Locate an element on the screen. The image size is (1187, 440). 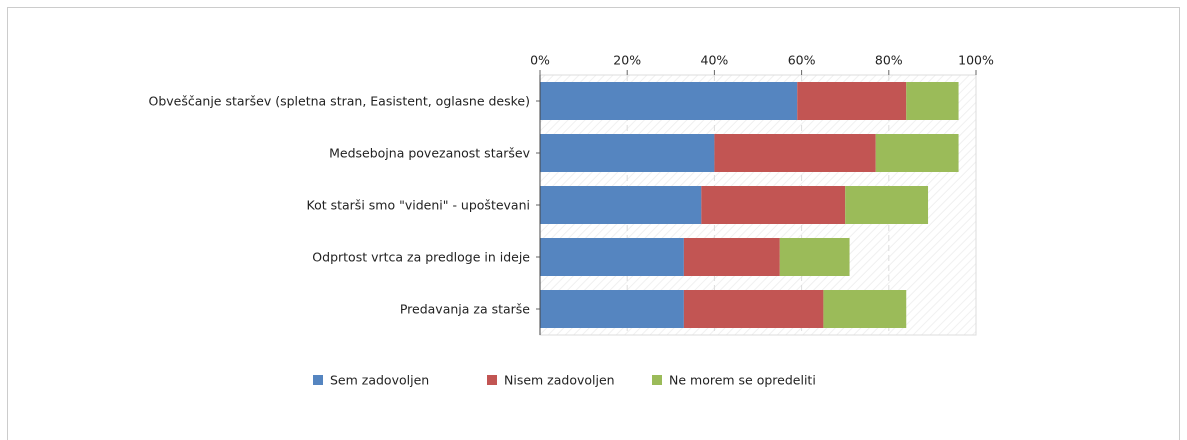
x-tick-label: 80% is located at coordinates (889, 60).